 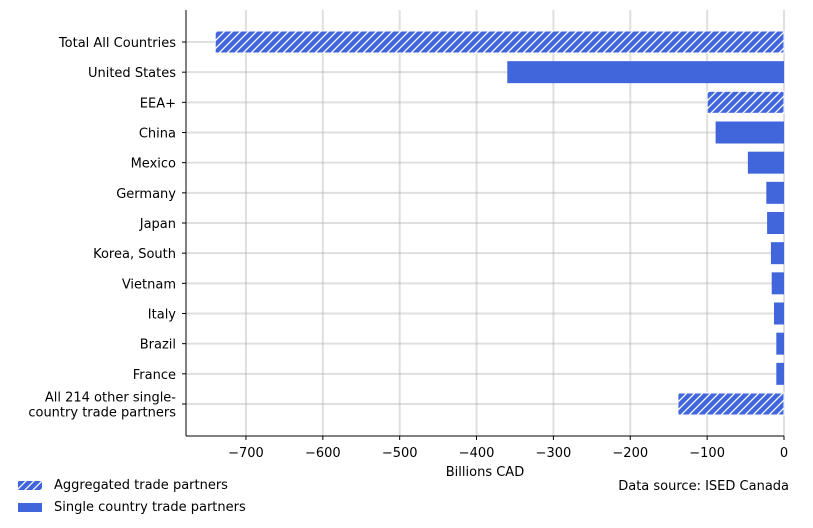 I want to click on y-tick-label: Italy, so click(x=162, y=315).